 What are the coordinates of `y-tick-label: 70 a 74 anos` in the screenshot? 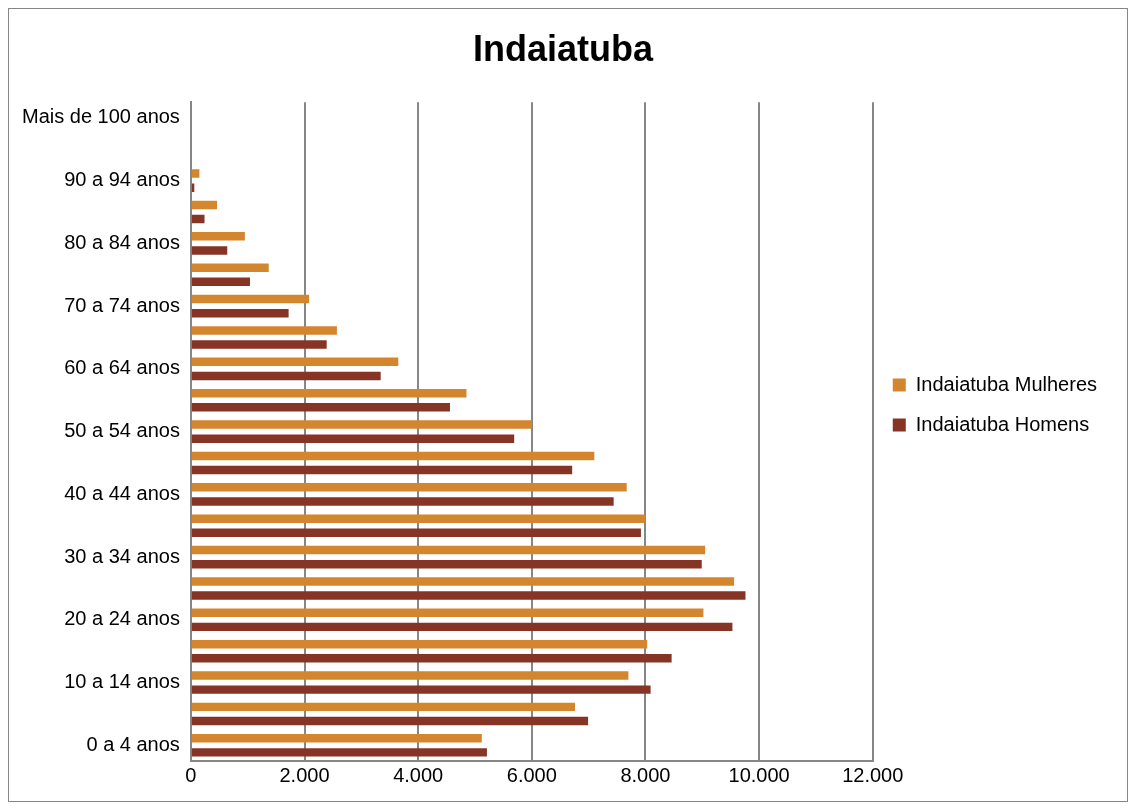 It's located at (122, 304).